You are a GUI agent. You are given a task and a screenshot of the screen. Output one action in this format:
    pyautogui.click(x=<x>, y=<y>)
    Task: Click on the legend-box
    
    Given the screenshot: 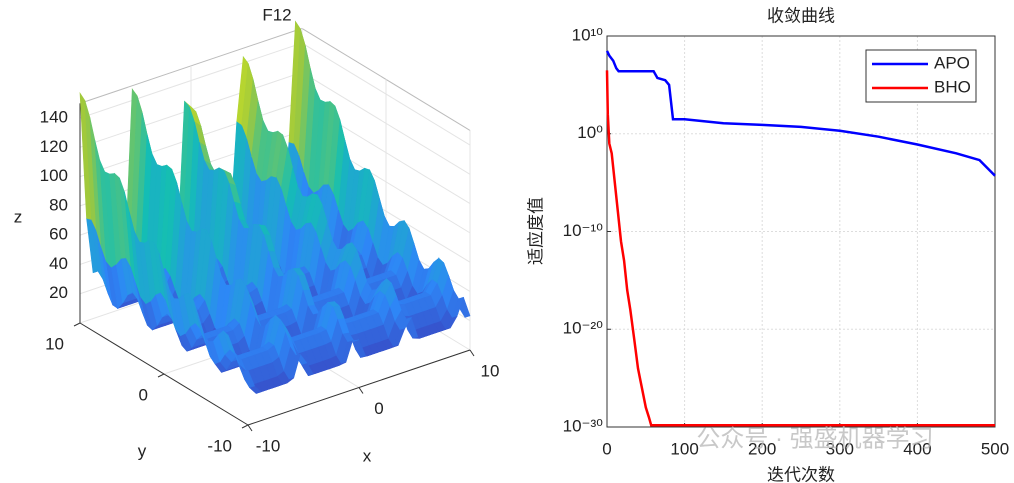 What is the action you would take?
    pyautogui.click(x=921, y=76)
    